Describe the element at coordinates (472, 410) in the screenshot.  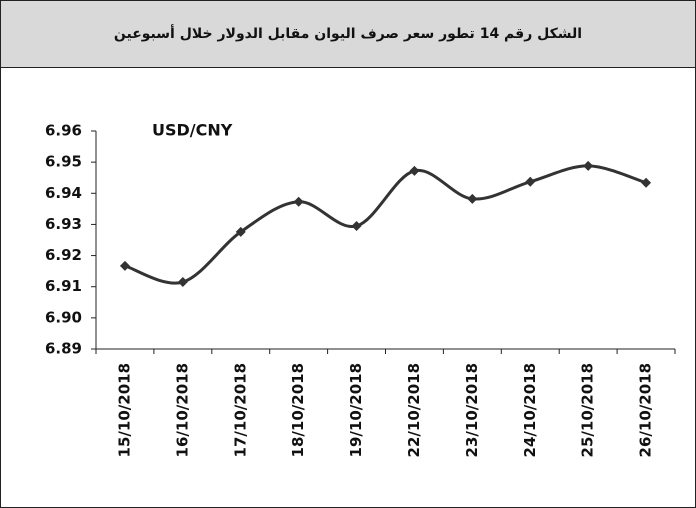
I see `x-tick-label: 23/10/2018` at that location.